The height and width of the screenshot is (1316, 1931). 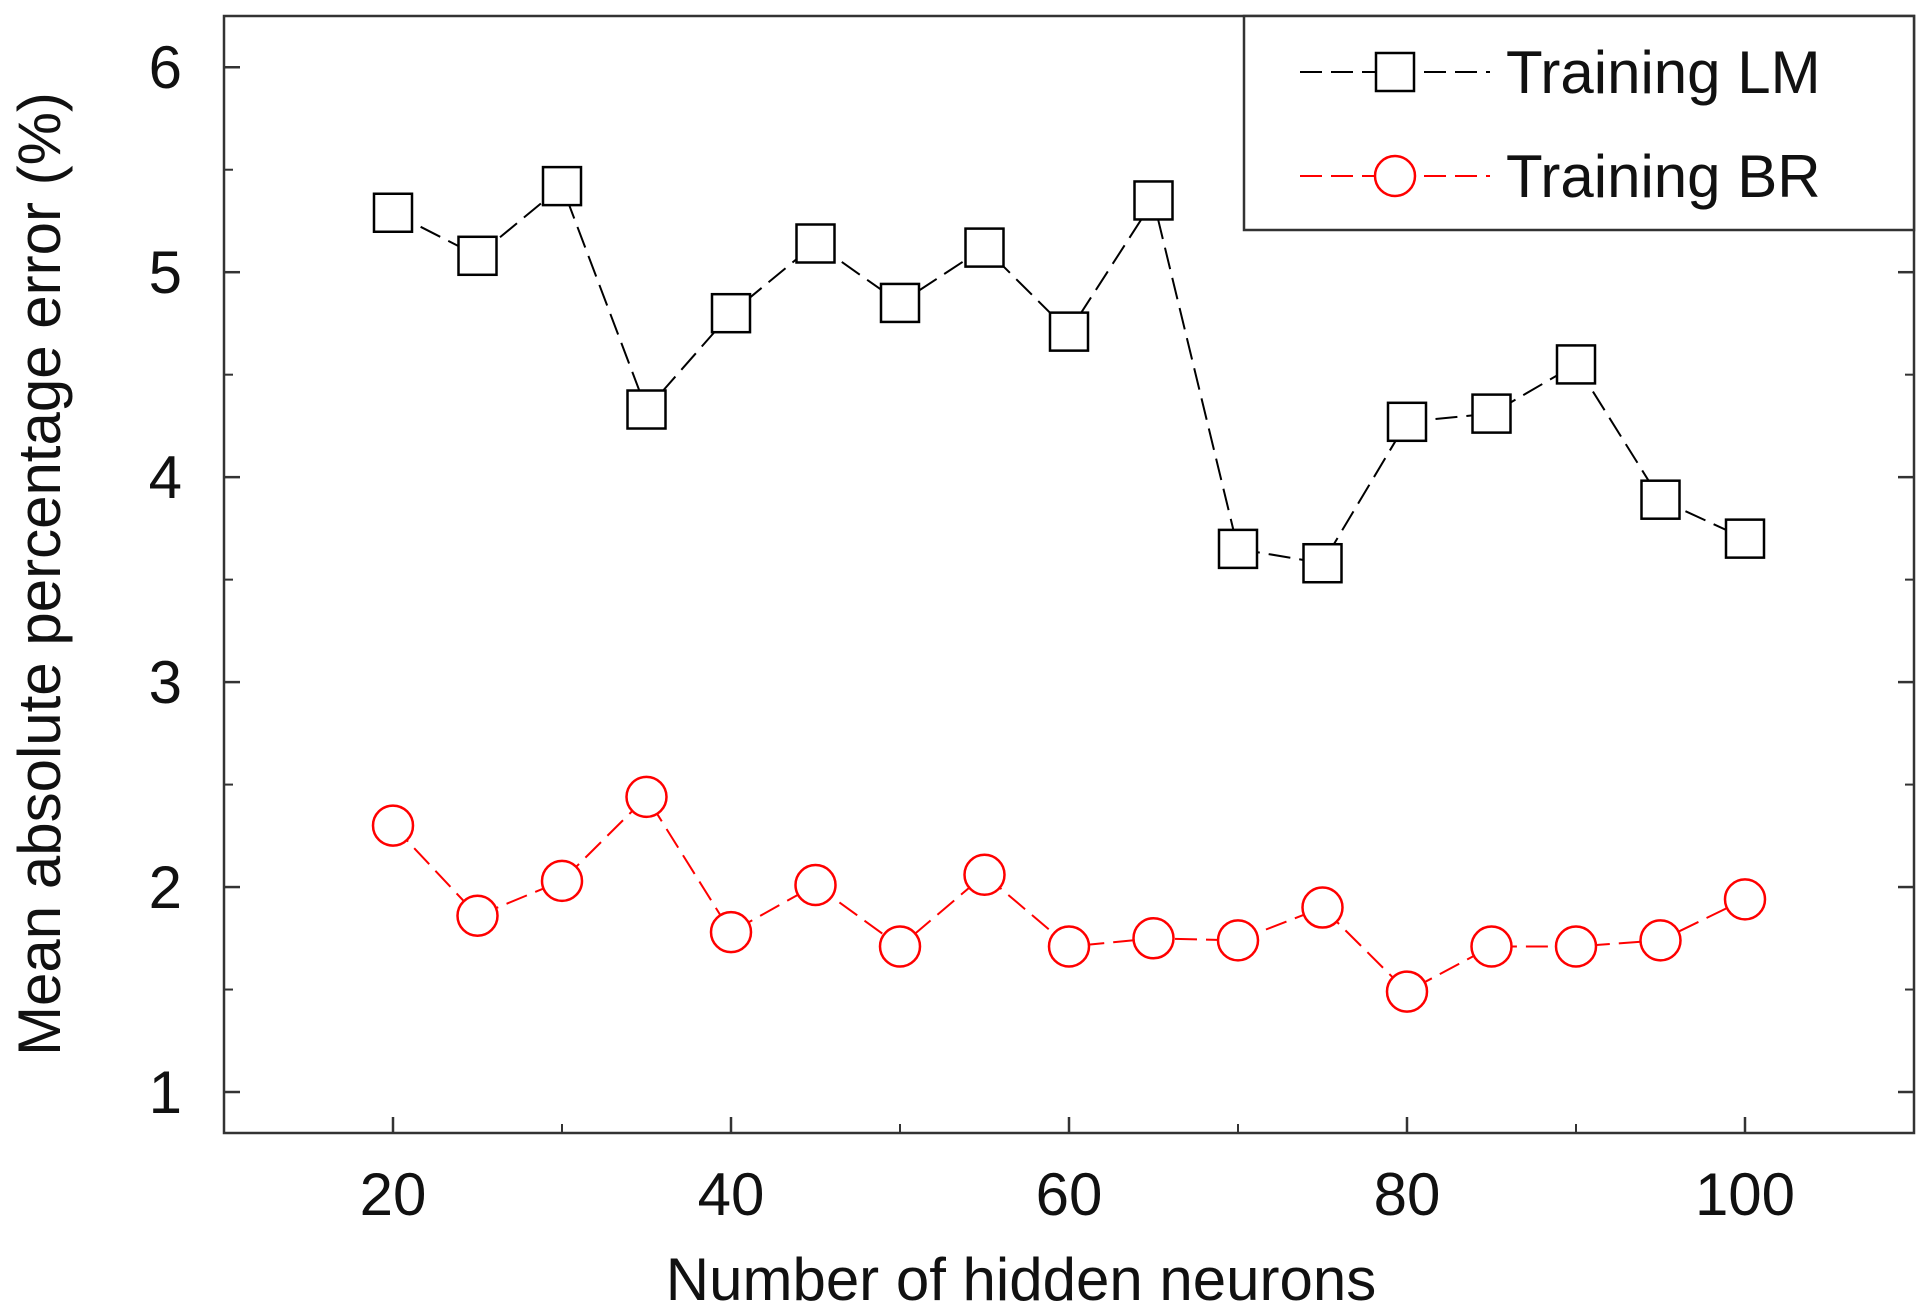 What do you see at coordinates (165, 1092) in the screenshot?
I see `y-tick-label: 1` at bounding box center [165, 1092].